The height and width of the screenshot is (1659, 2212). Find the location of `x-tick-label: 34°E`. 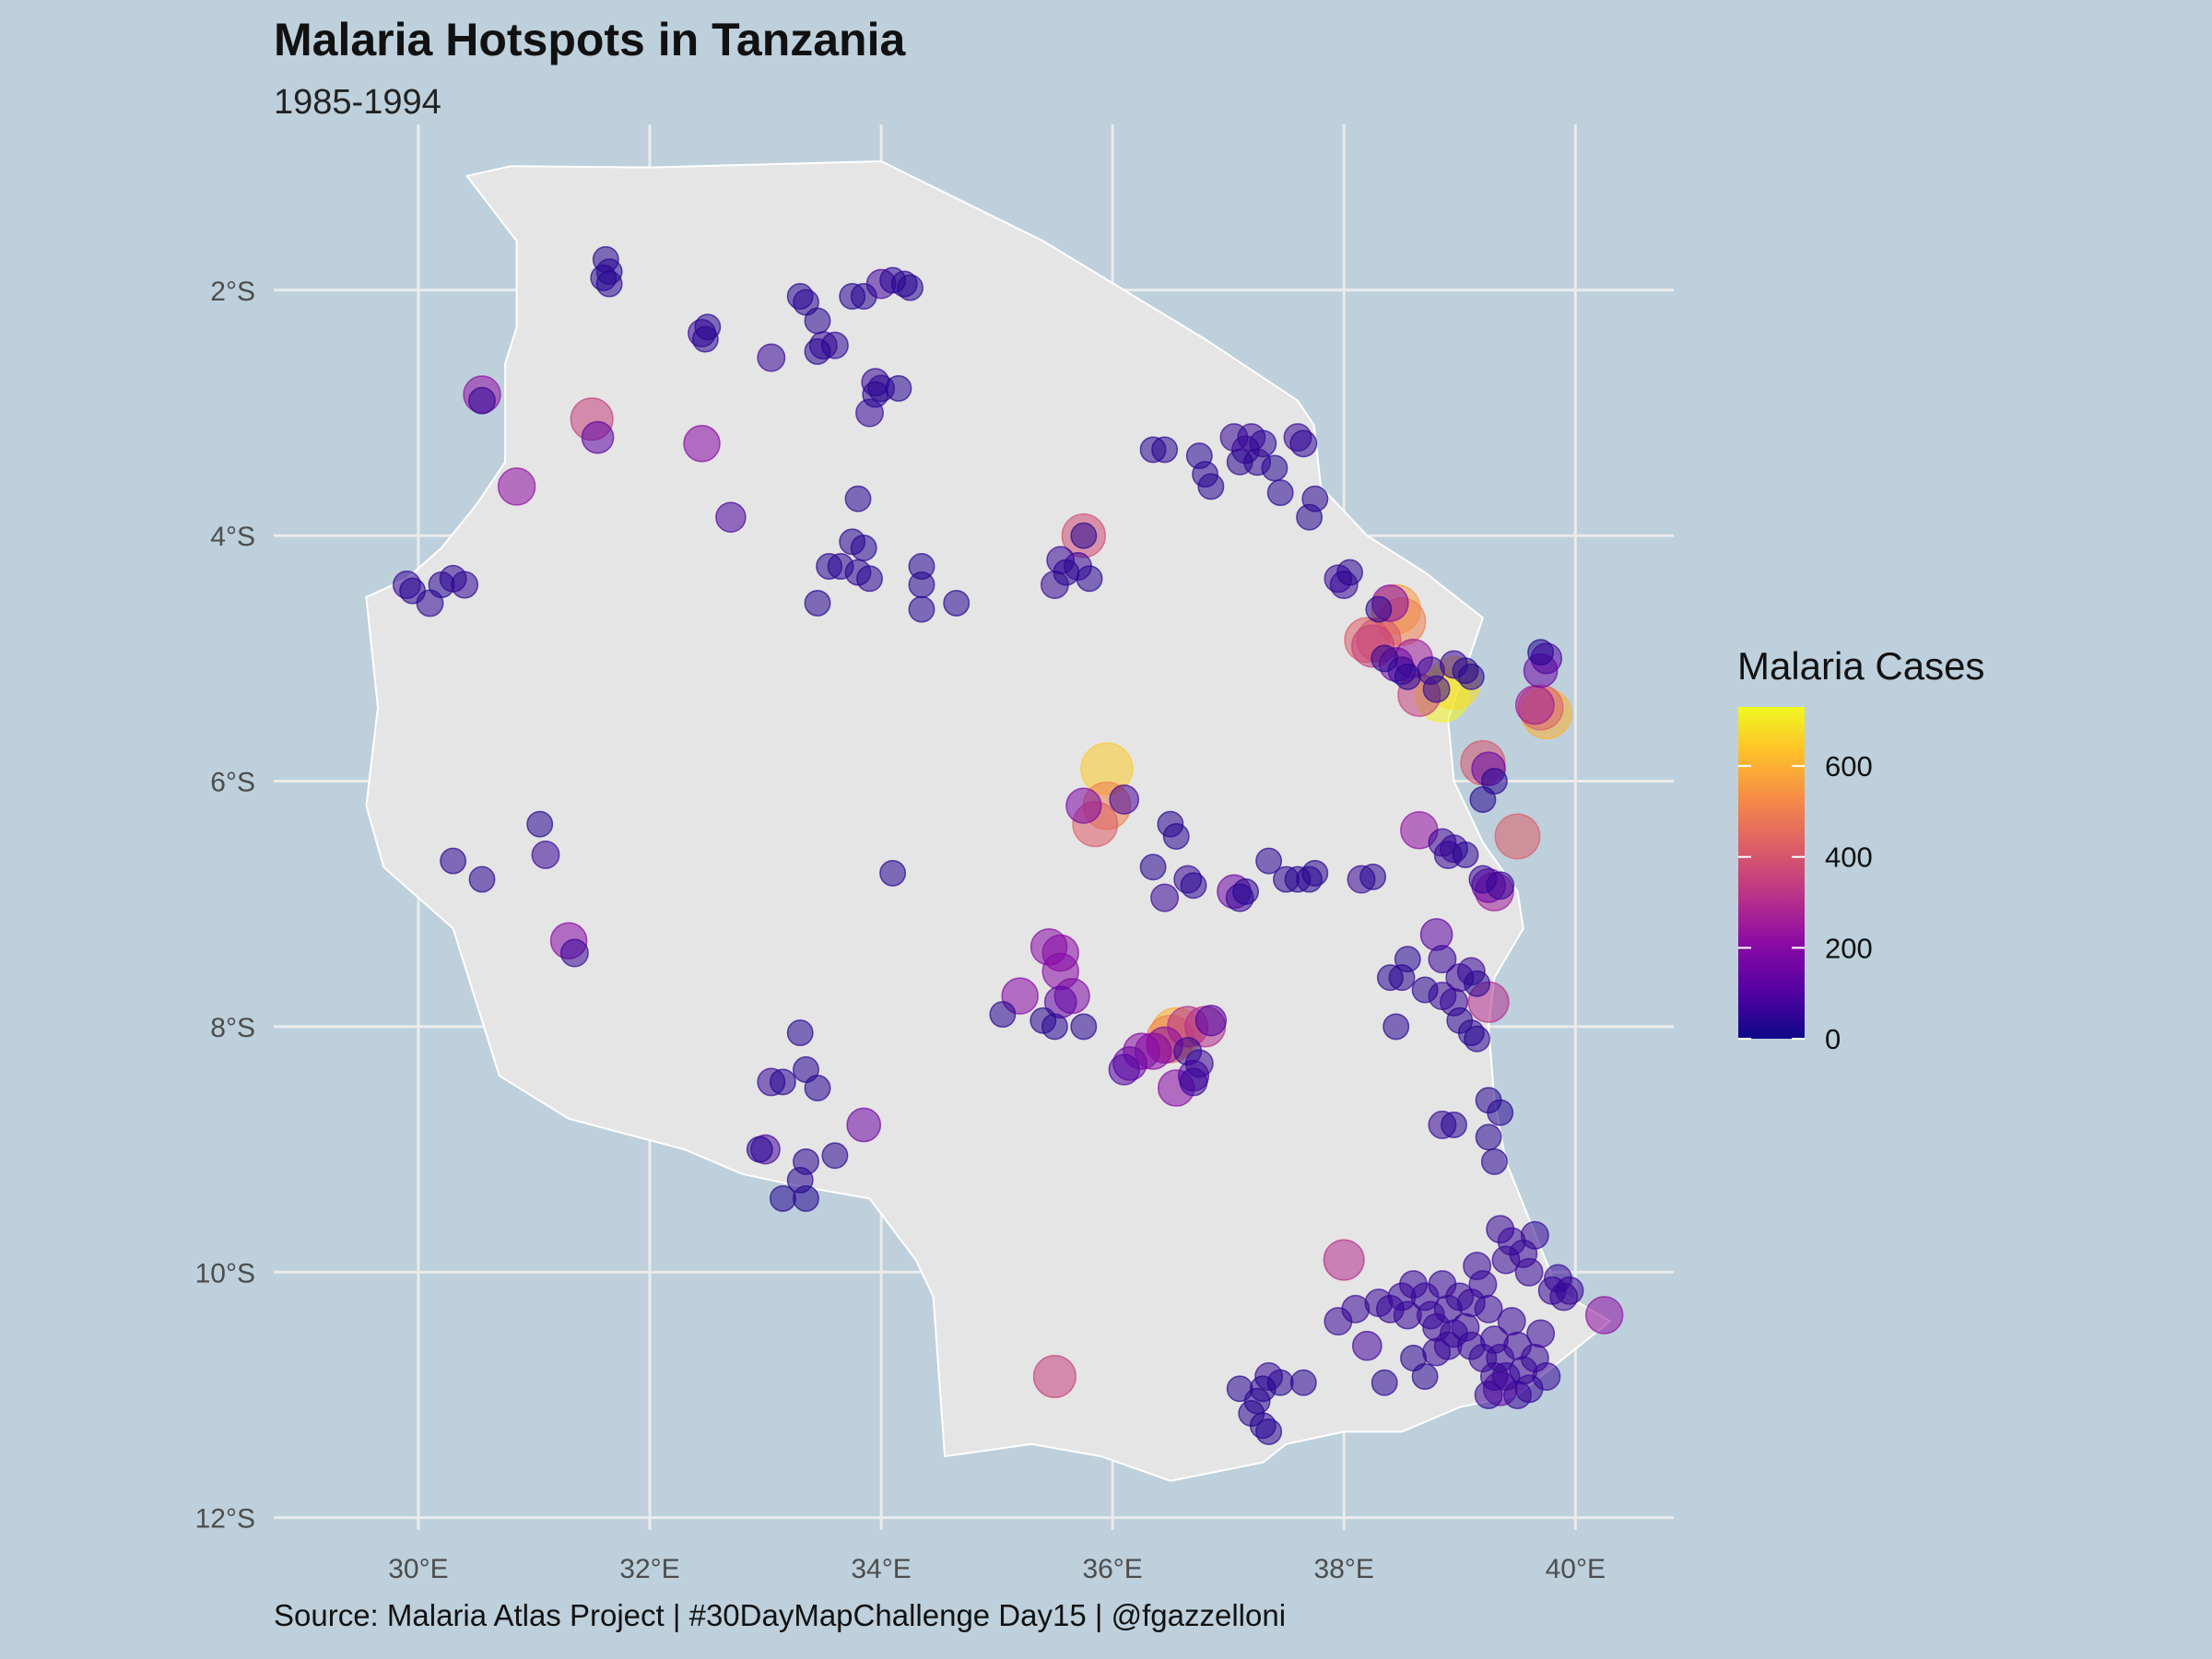

x-tick-label: 34°E is located at coordinates (881, 1569).